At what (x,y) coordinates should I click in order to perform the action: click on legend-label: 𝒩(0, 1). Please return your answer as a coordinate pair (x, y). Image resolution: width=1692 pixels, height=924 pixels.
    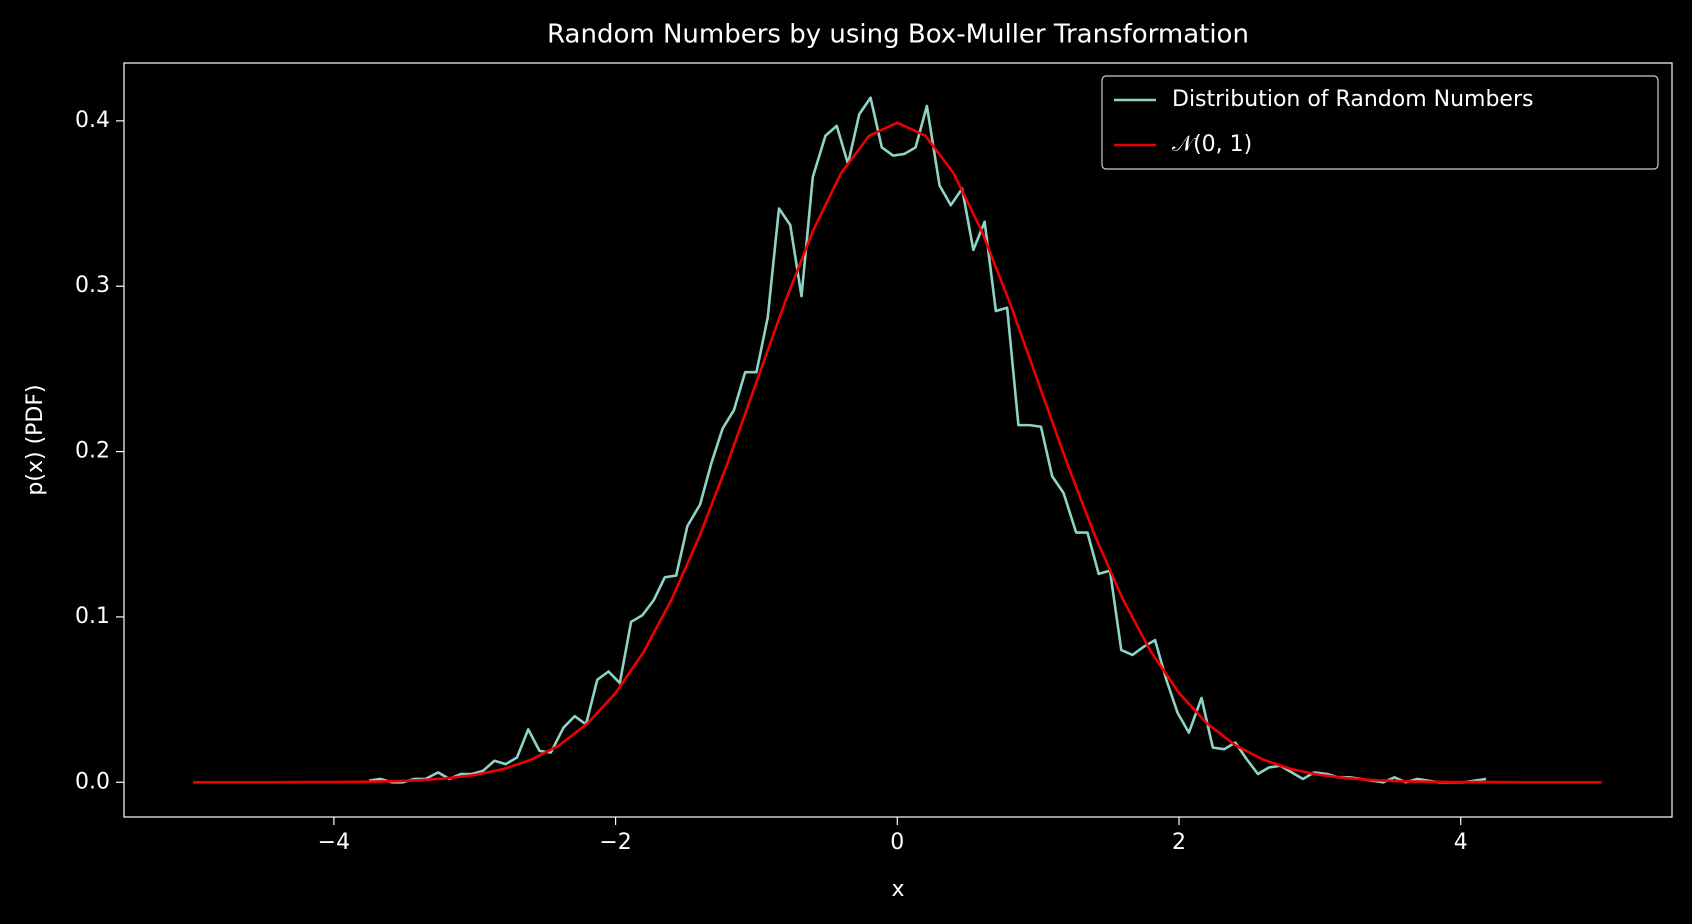
    Looking at the image, I should click on (1212, 144).